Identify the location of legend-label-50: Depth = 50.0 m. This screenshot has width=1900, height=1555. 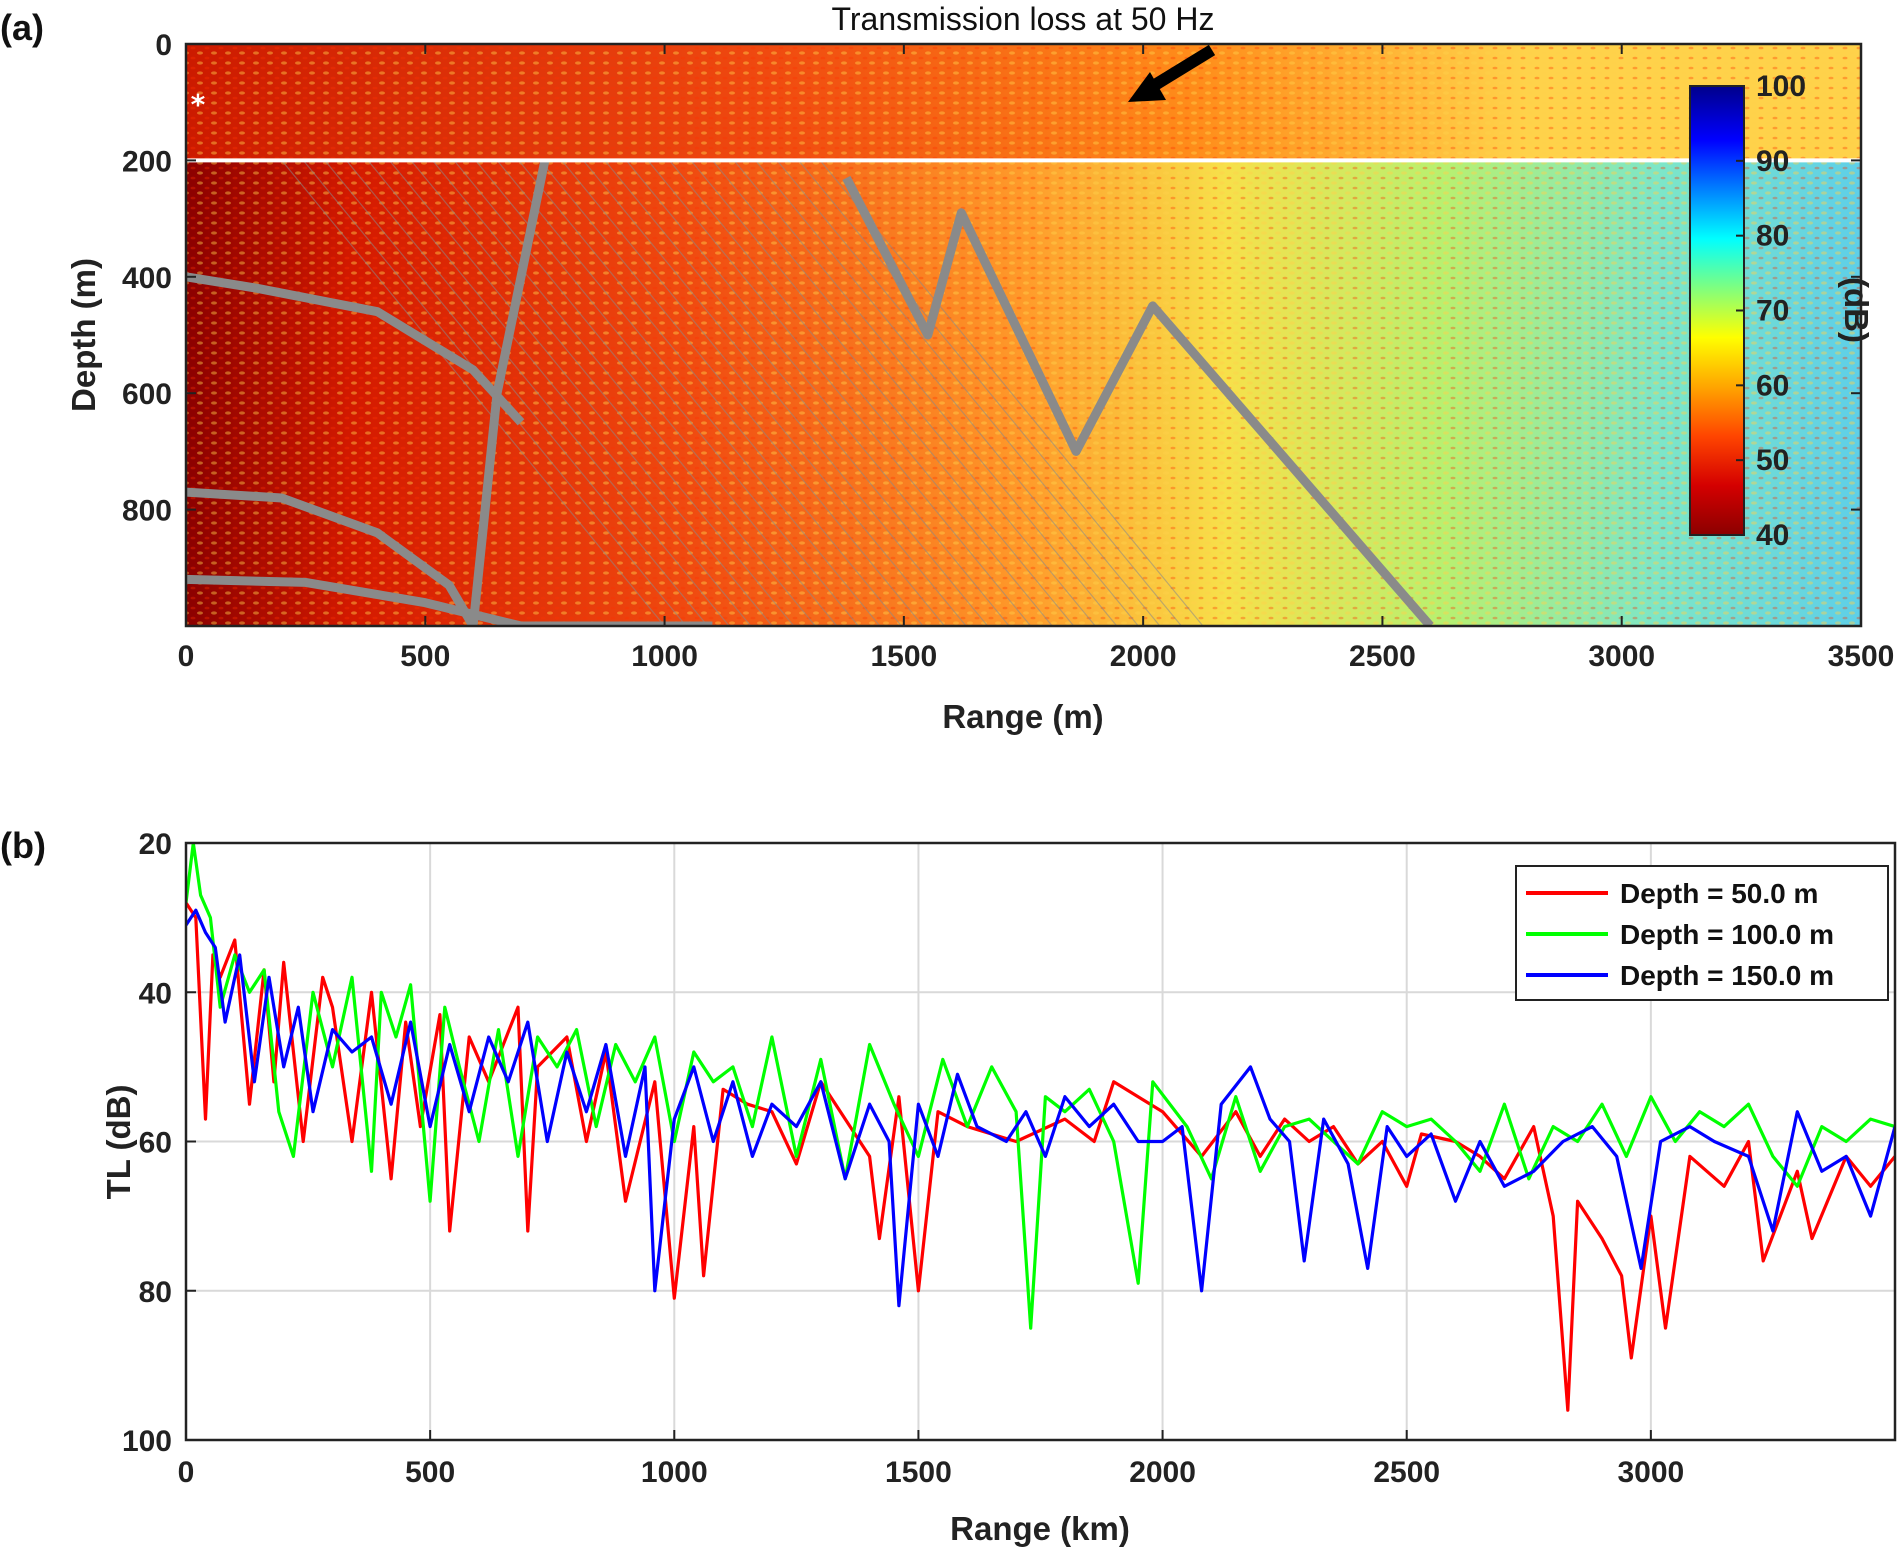
(1719, 893).